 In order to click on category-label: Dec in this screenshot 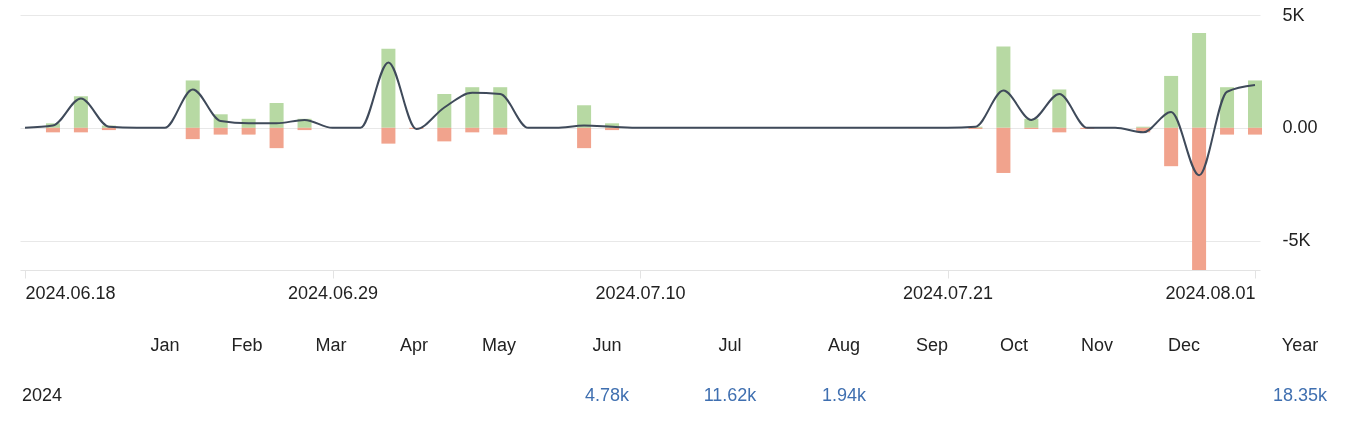, I will do `click(1184, 345)`.